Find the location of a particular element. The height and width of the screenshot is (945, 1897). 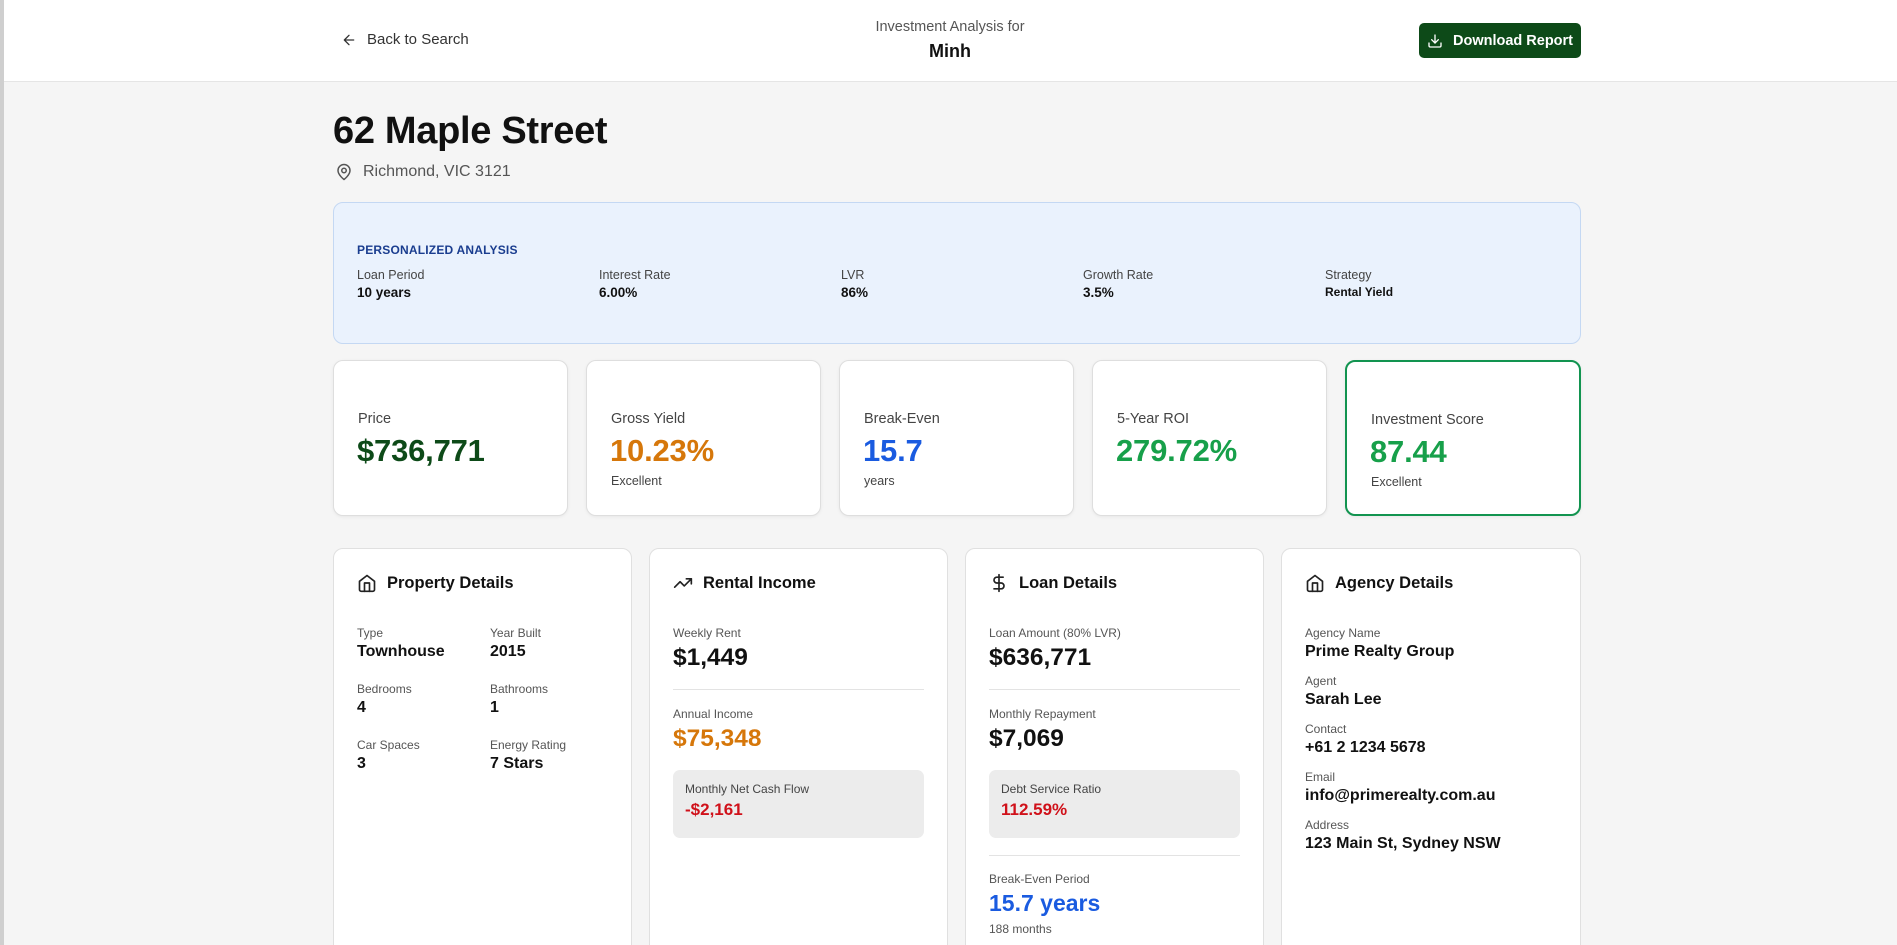

field-label: Email is located at coordinates (1320, 777).